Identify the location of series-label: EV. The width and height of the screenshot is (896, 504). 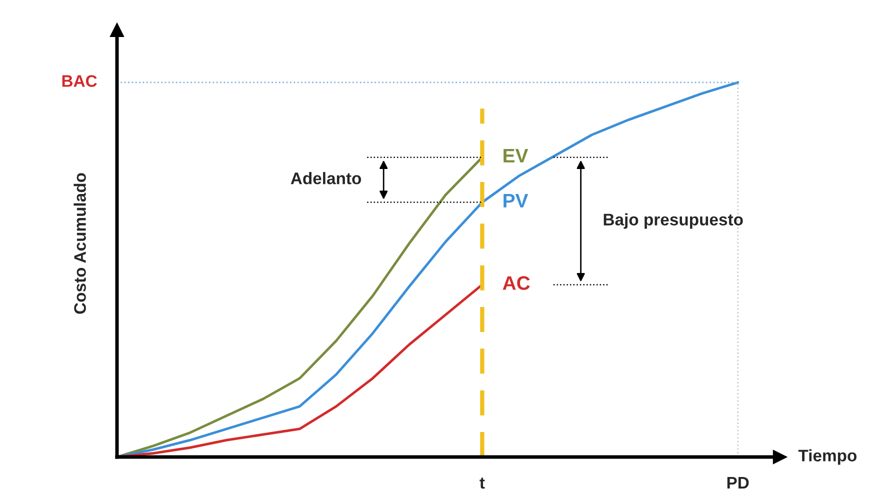
(516, 155).